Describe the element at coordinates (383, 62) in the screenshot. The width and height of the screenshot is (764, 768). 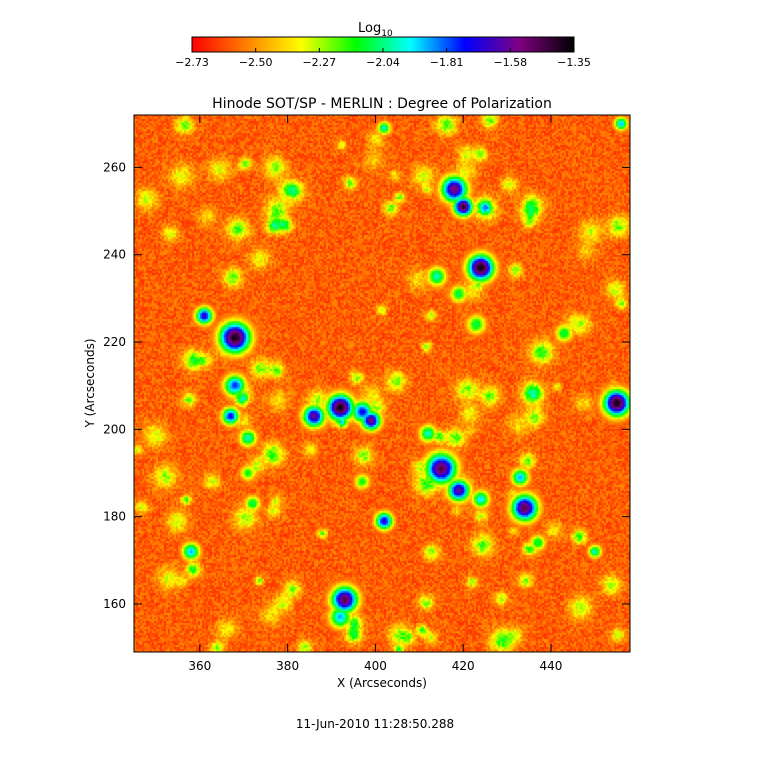
I see `colorbar-tick-label: −2.04` at that location.